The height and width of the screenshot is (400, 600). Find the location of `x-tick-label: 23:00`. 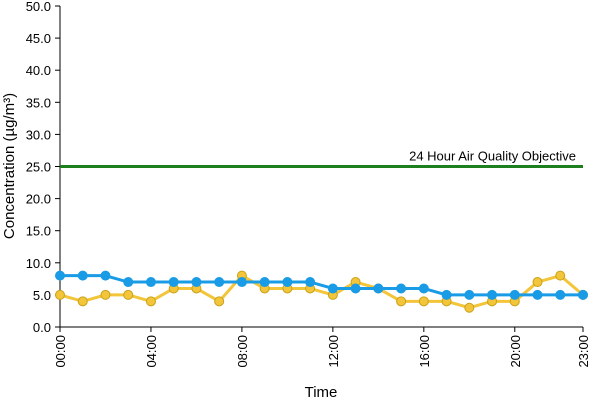

x-tick-label: 23:00 is located at coordinates (583, 351).